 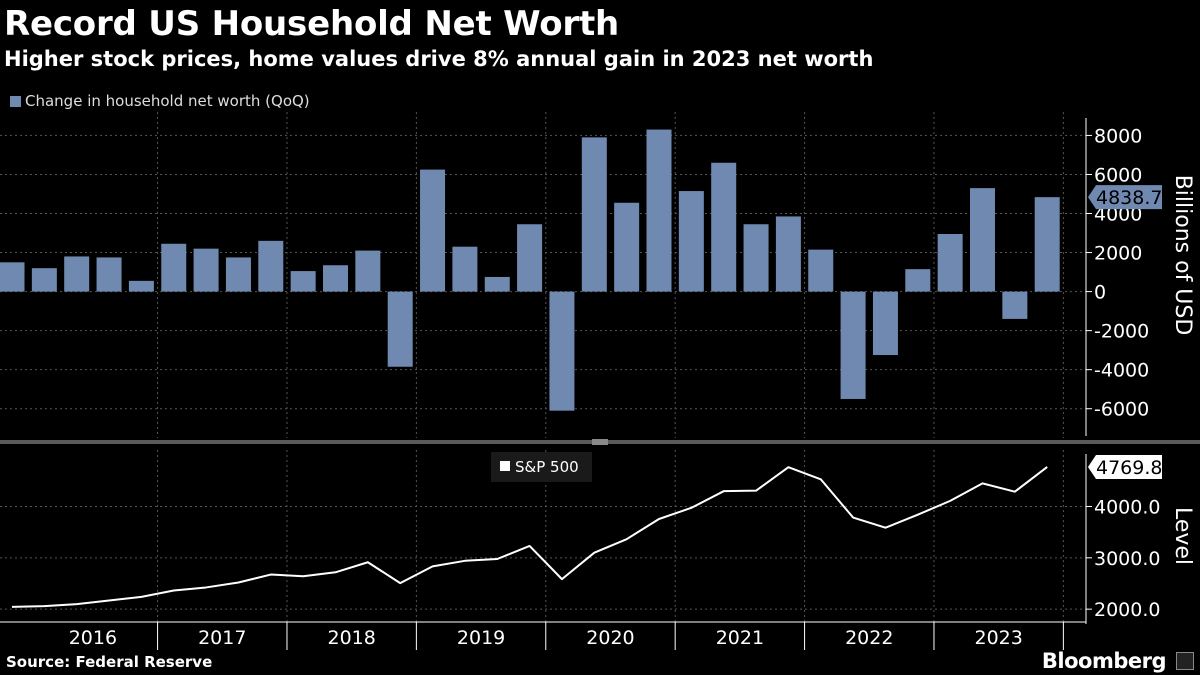 I want to click on logo-box-icon, so click(x=1185, y=661).